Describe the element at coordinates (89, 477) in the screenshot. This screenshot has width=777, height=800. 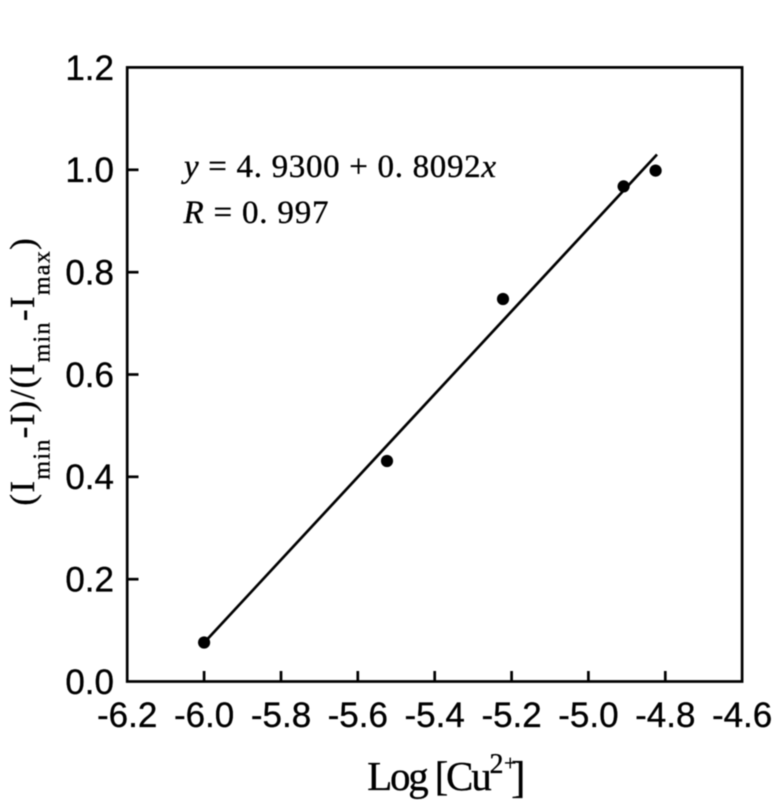
I see `svg-text: 0.4` at that location.